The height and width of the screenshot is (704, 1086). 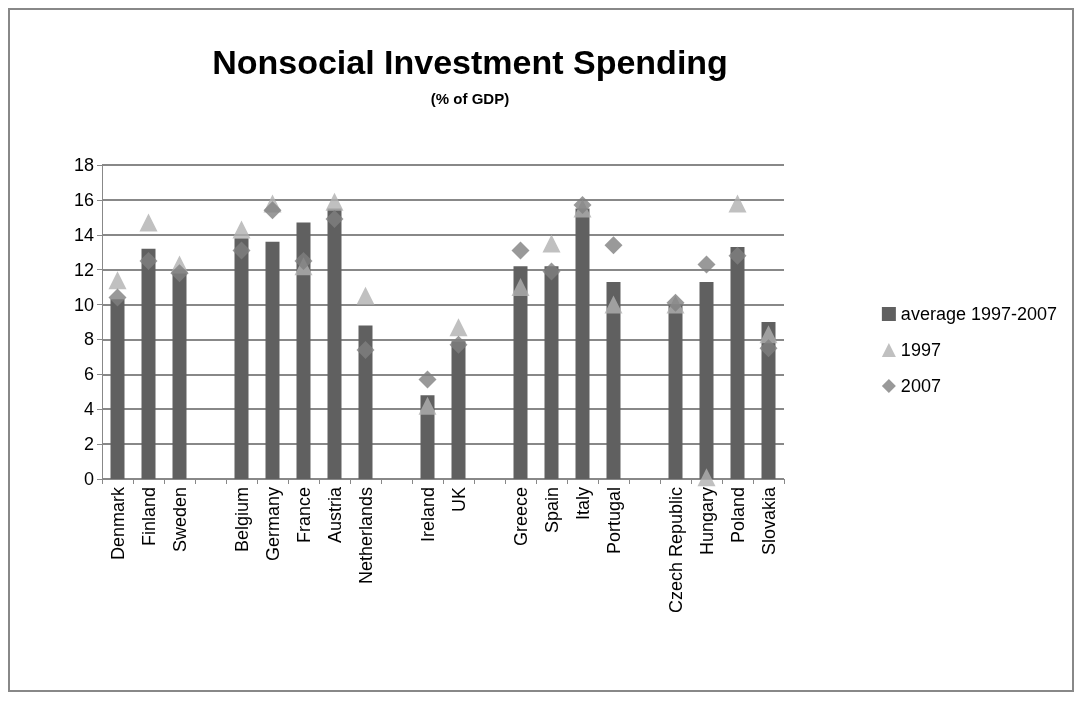 What do you see at coordinates (582, 504) in the screenshot?
I see `x-tick-label: Italy` at bounding box center [582, 504].